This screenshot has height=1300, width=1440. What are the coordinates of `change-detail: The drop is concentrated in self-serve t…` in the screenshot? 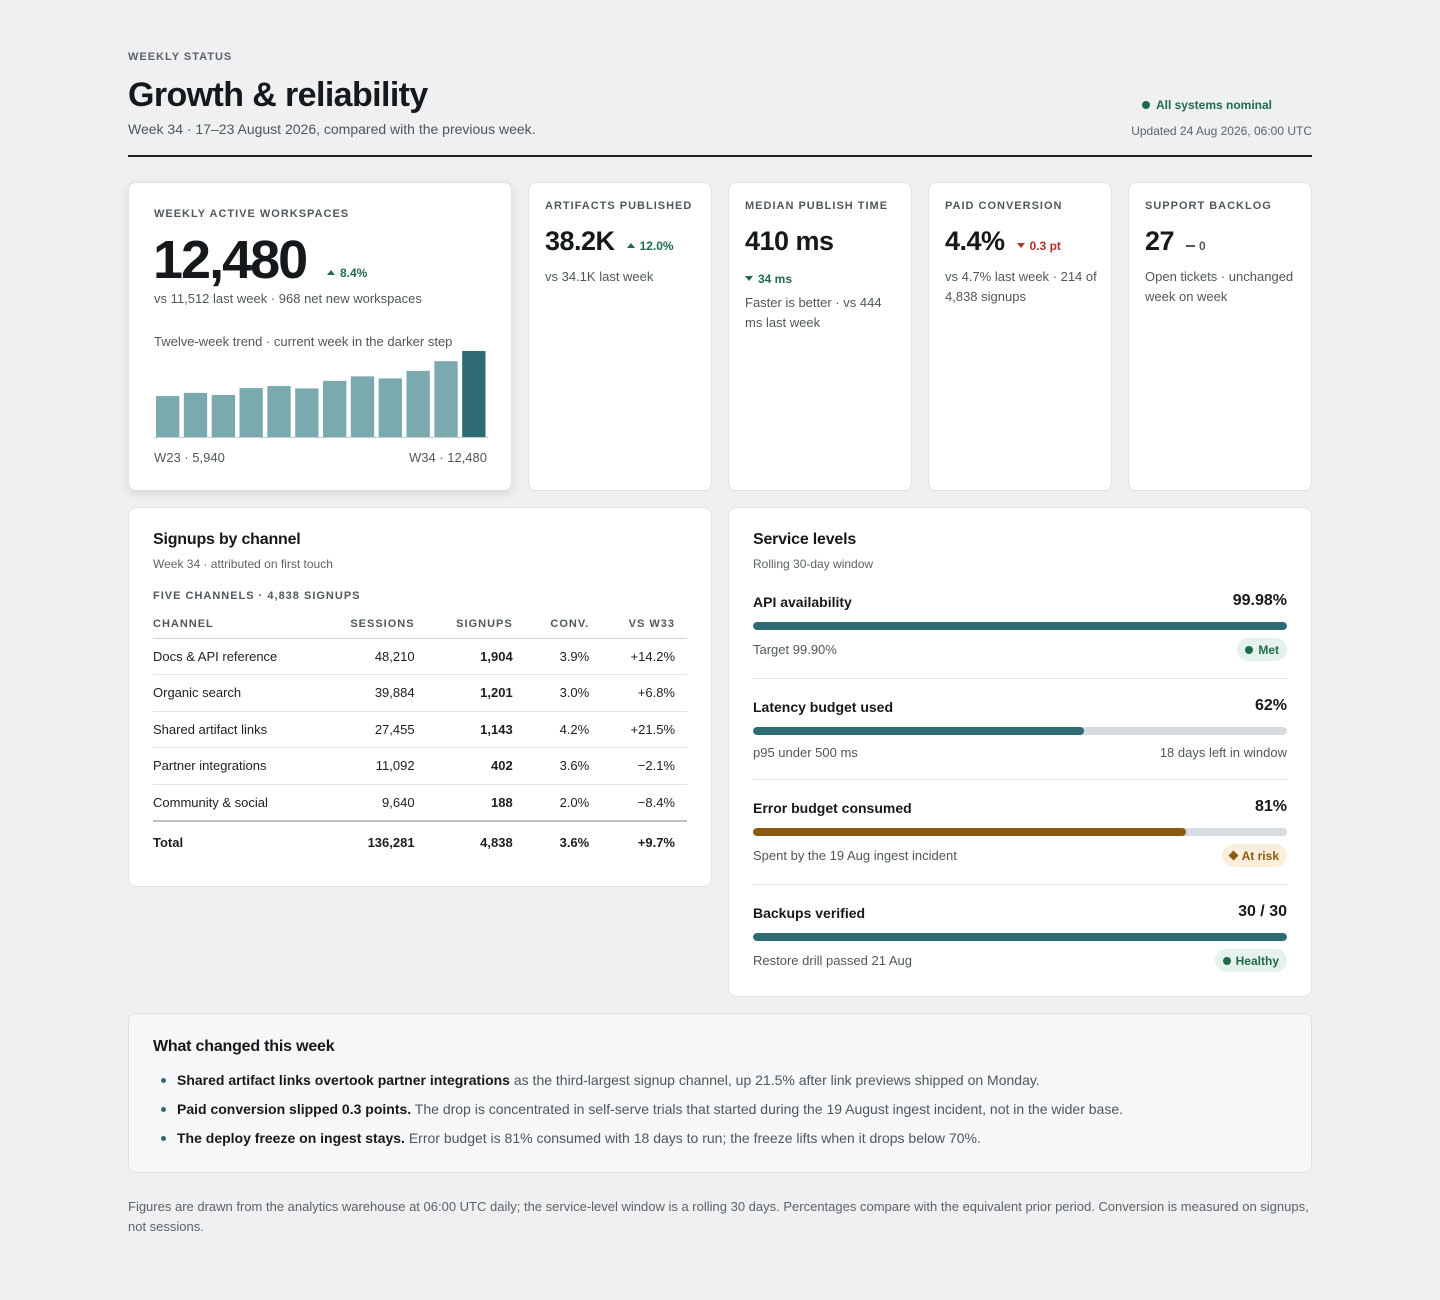 It's located at (767, 1109).